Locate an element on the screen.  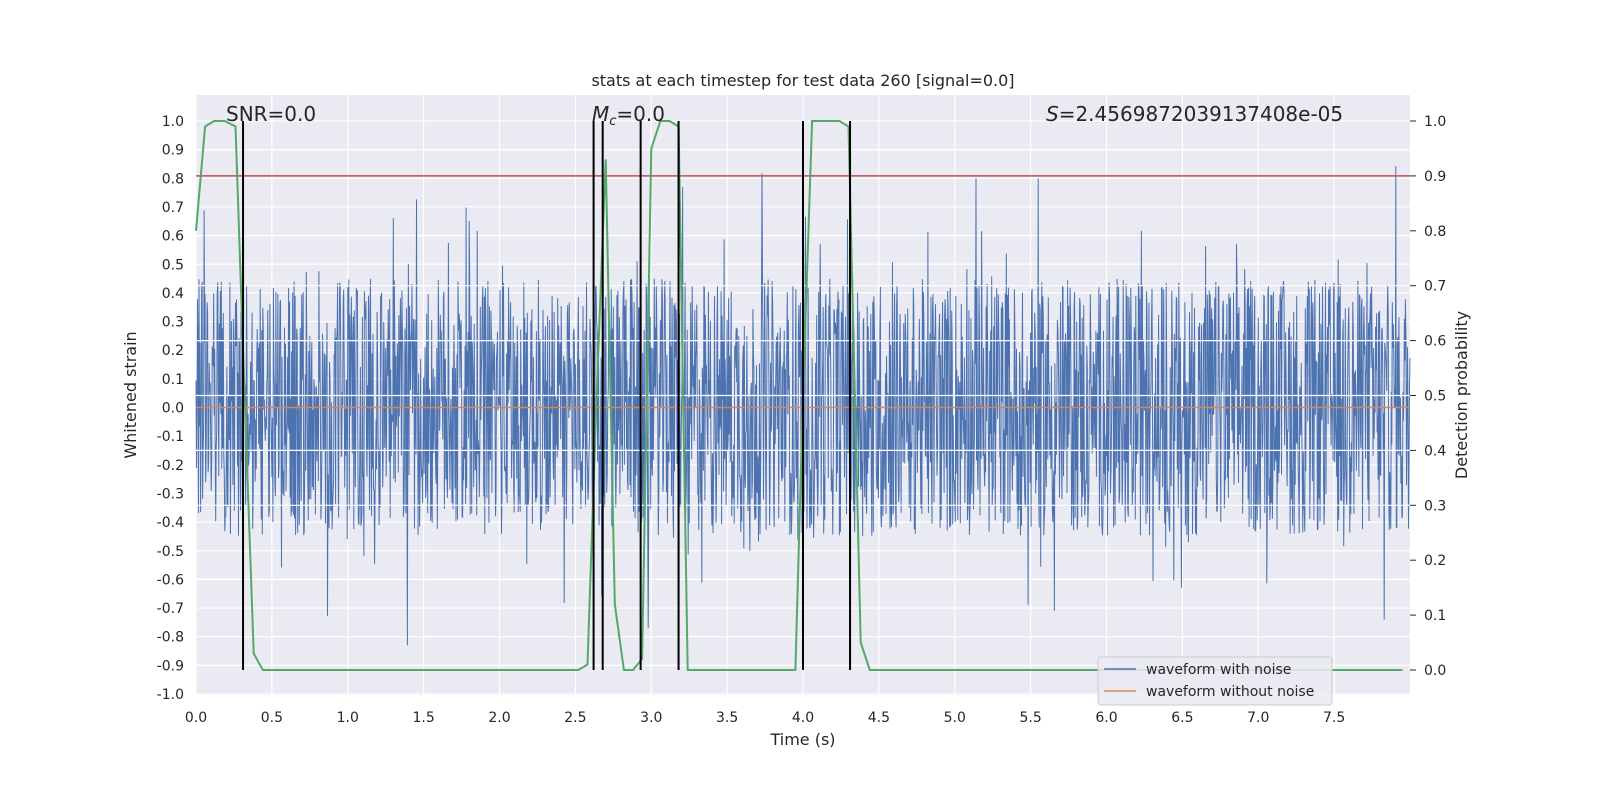
y2-axis-label: Detection probability is located at coordinates (1461, 395).